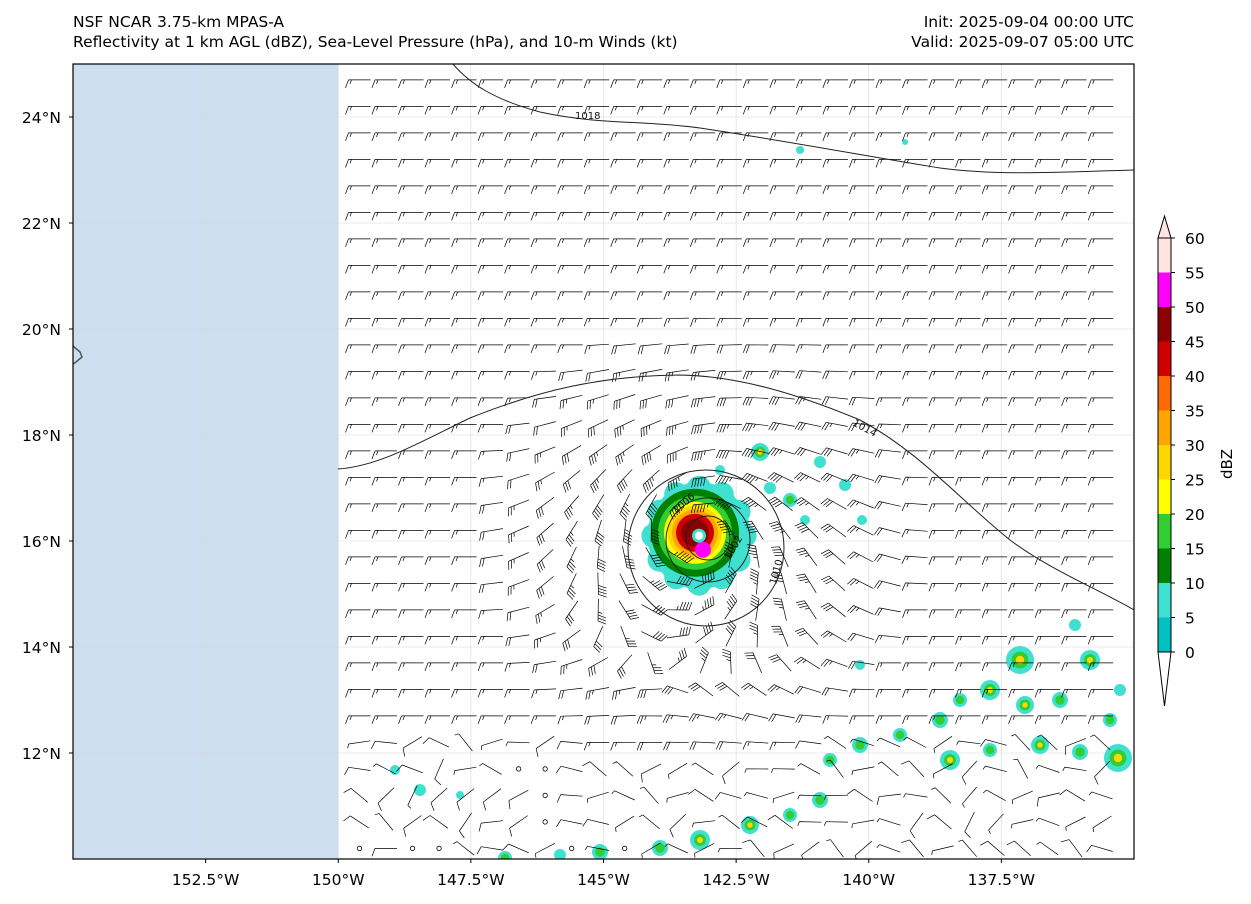 The height and width of the screenshot is (904, 1251). What do you see at coordinates (205, 880) in the screenshot?
I see `lon-tick-label: 152.5°W` at bounding box center [205, 880].